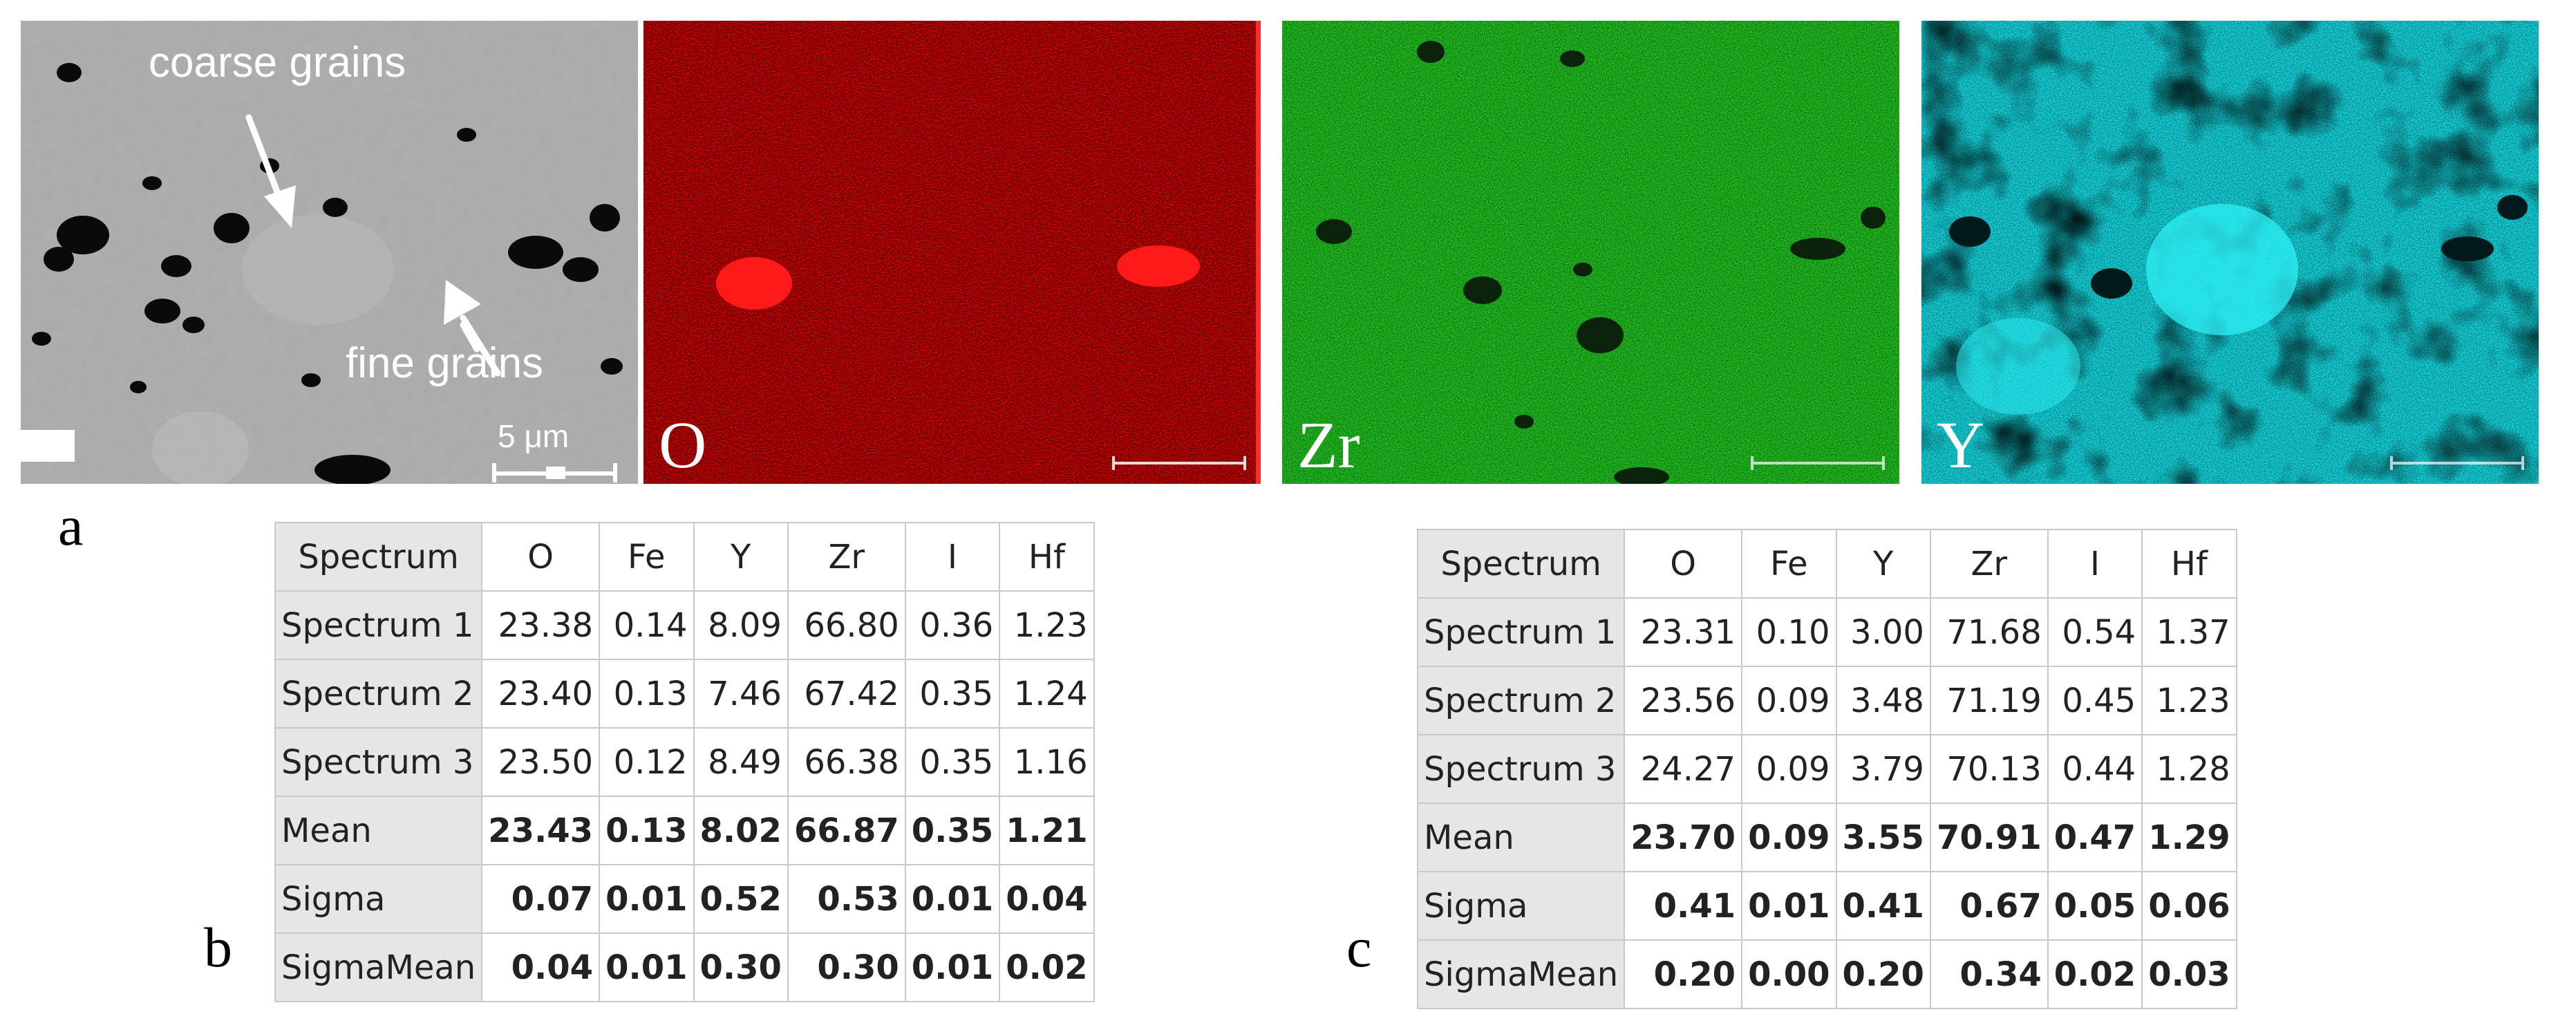 This screenshot has height=1023, width=2576. Describe the element at coordinates (534, 436) in the screenshot. I see `scale-bar-label: 5 μm` at that location.